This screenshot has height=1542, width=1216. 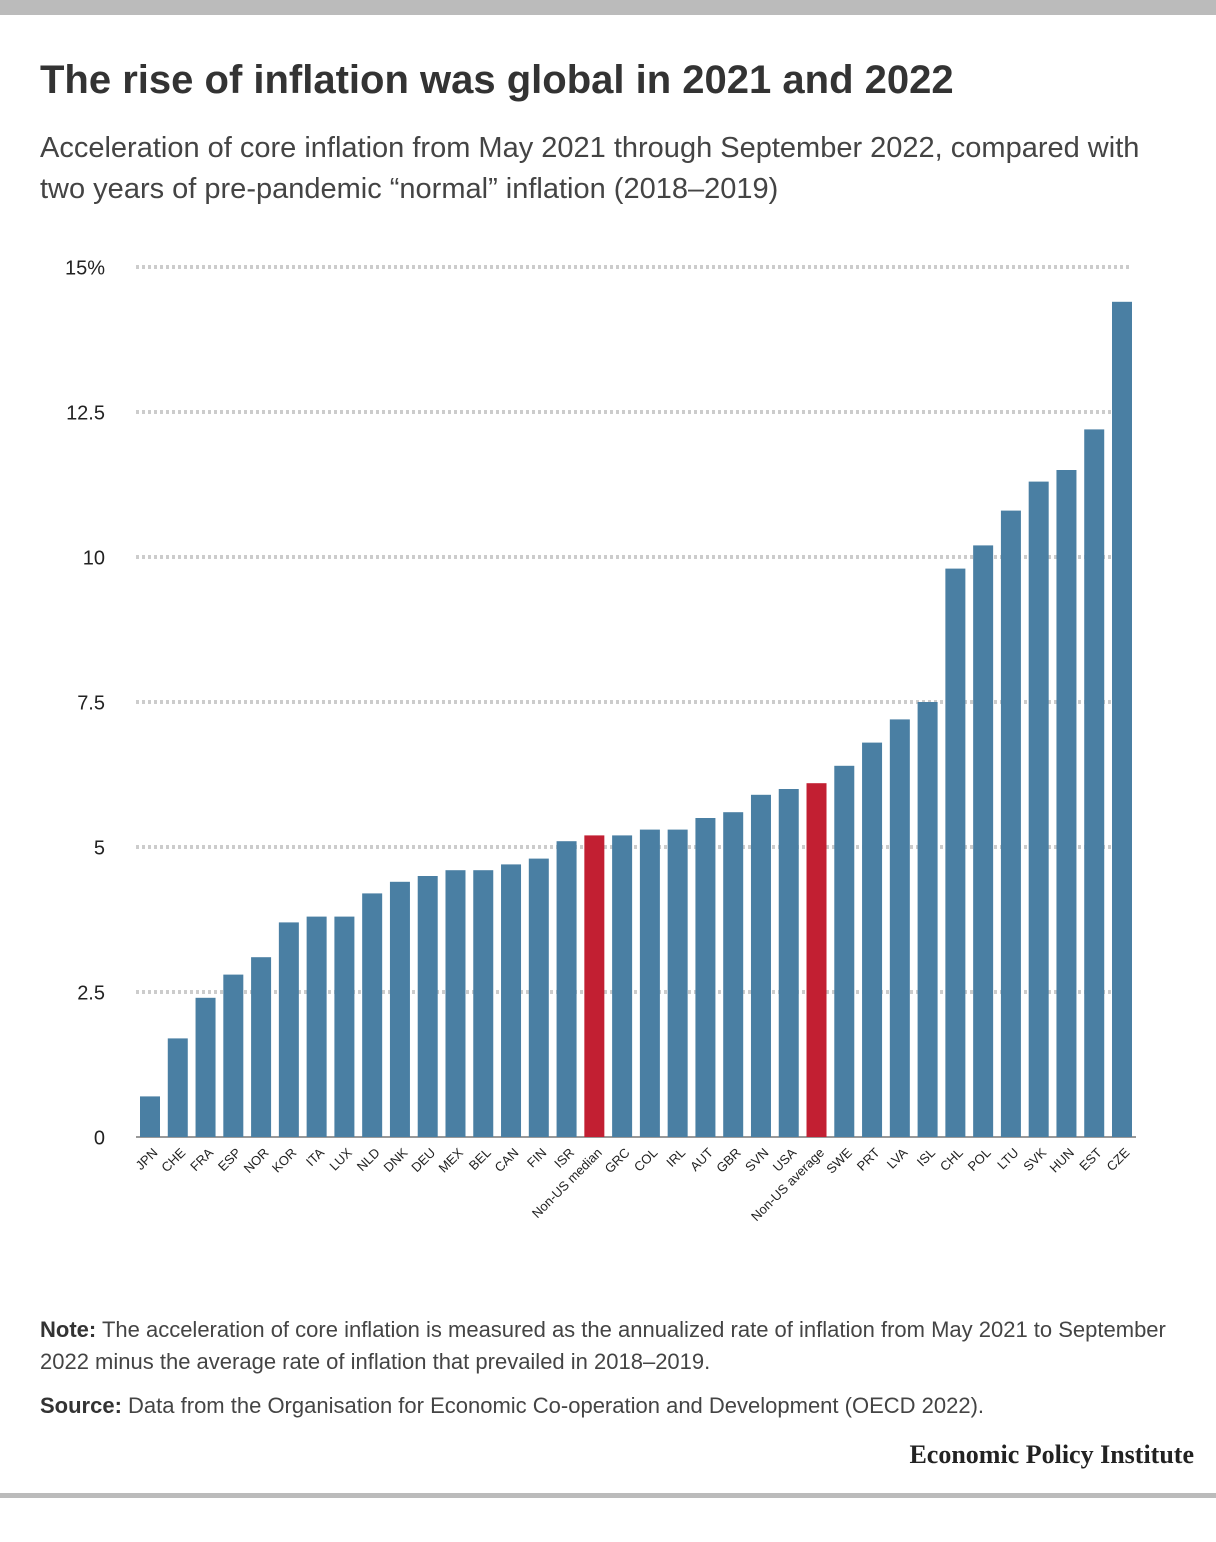 What do you see at coordinates (536, 1157) in the screenshot?
I see `x-tick-label: FIN` at bounding box center [536, 1157].